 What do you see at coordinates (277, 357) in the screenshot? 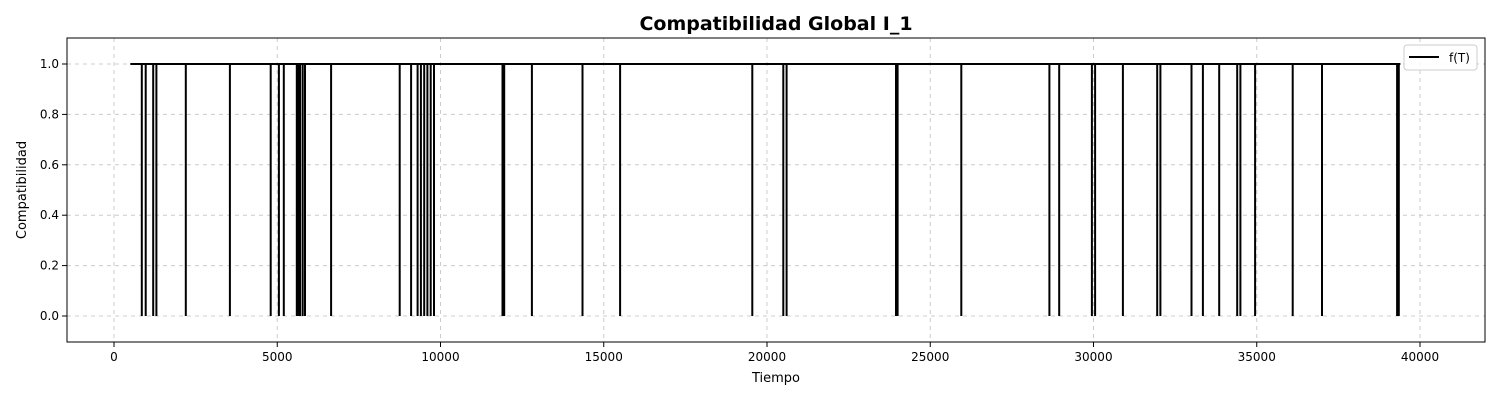
I see `x-tick-label: 5000` at bounding box center [277, 357].